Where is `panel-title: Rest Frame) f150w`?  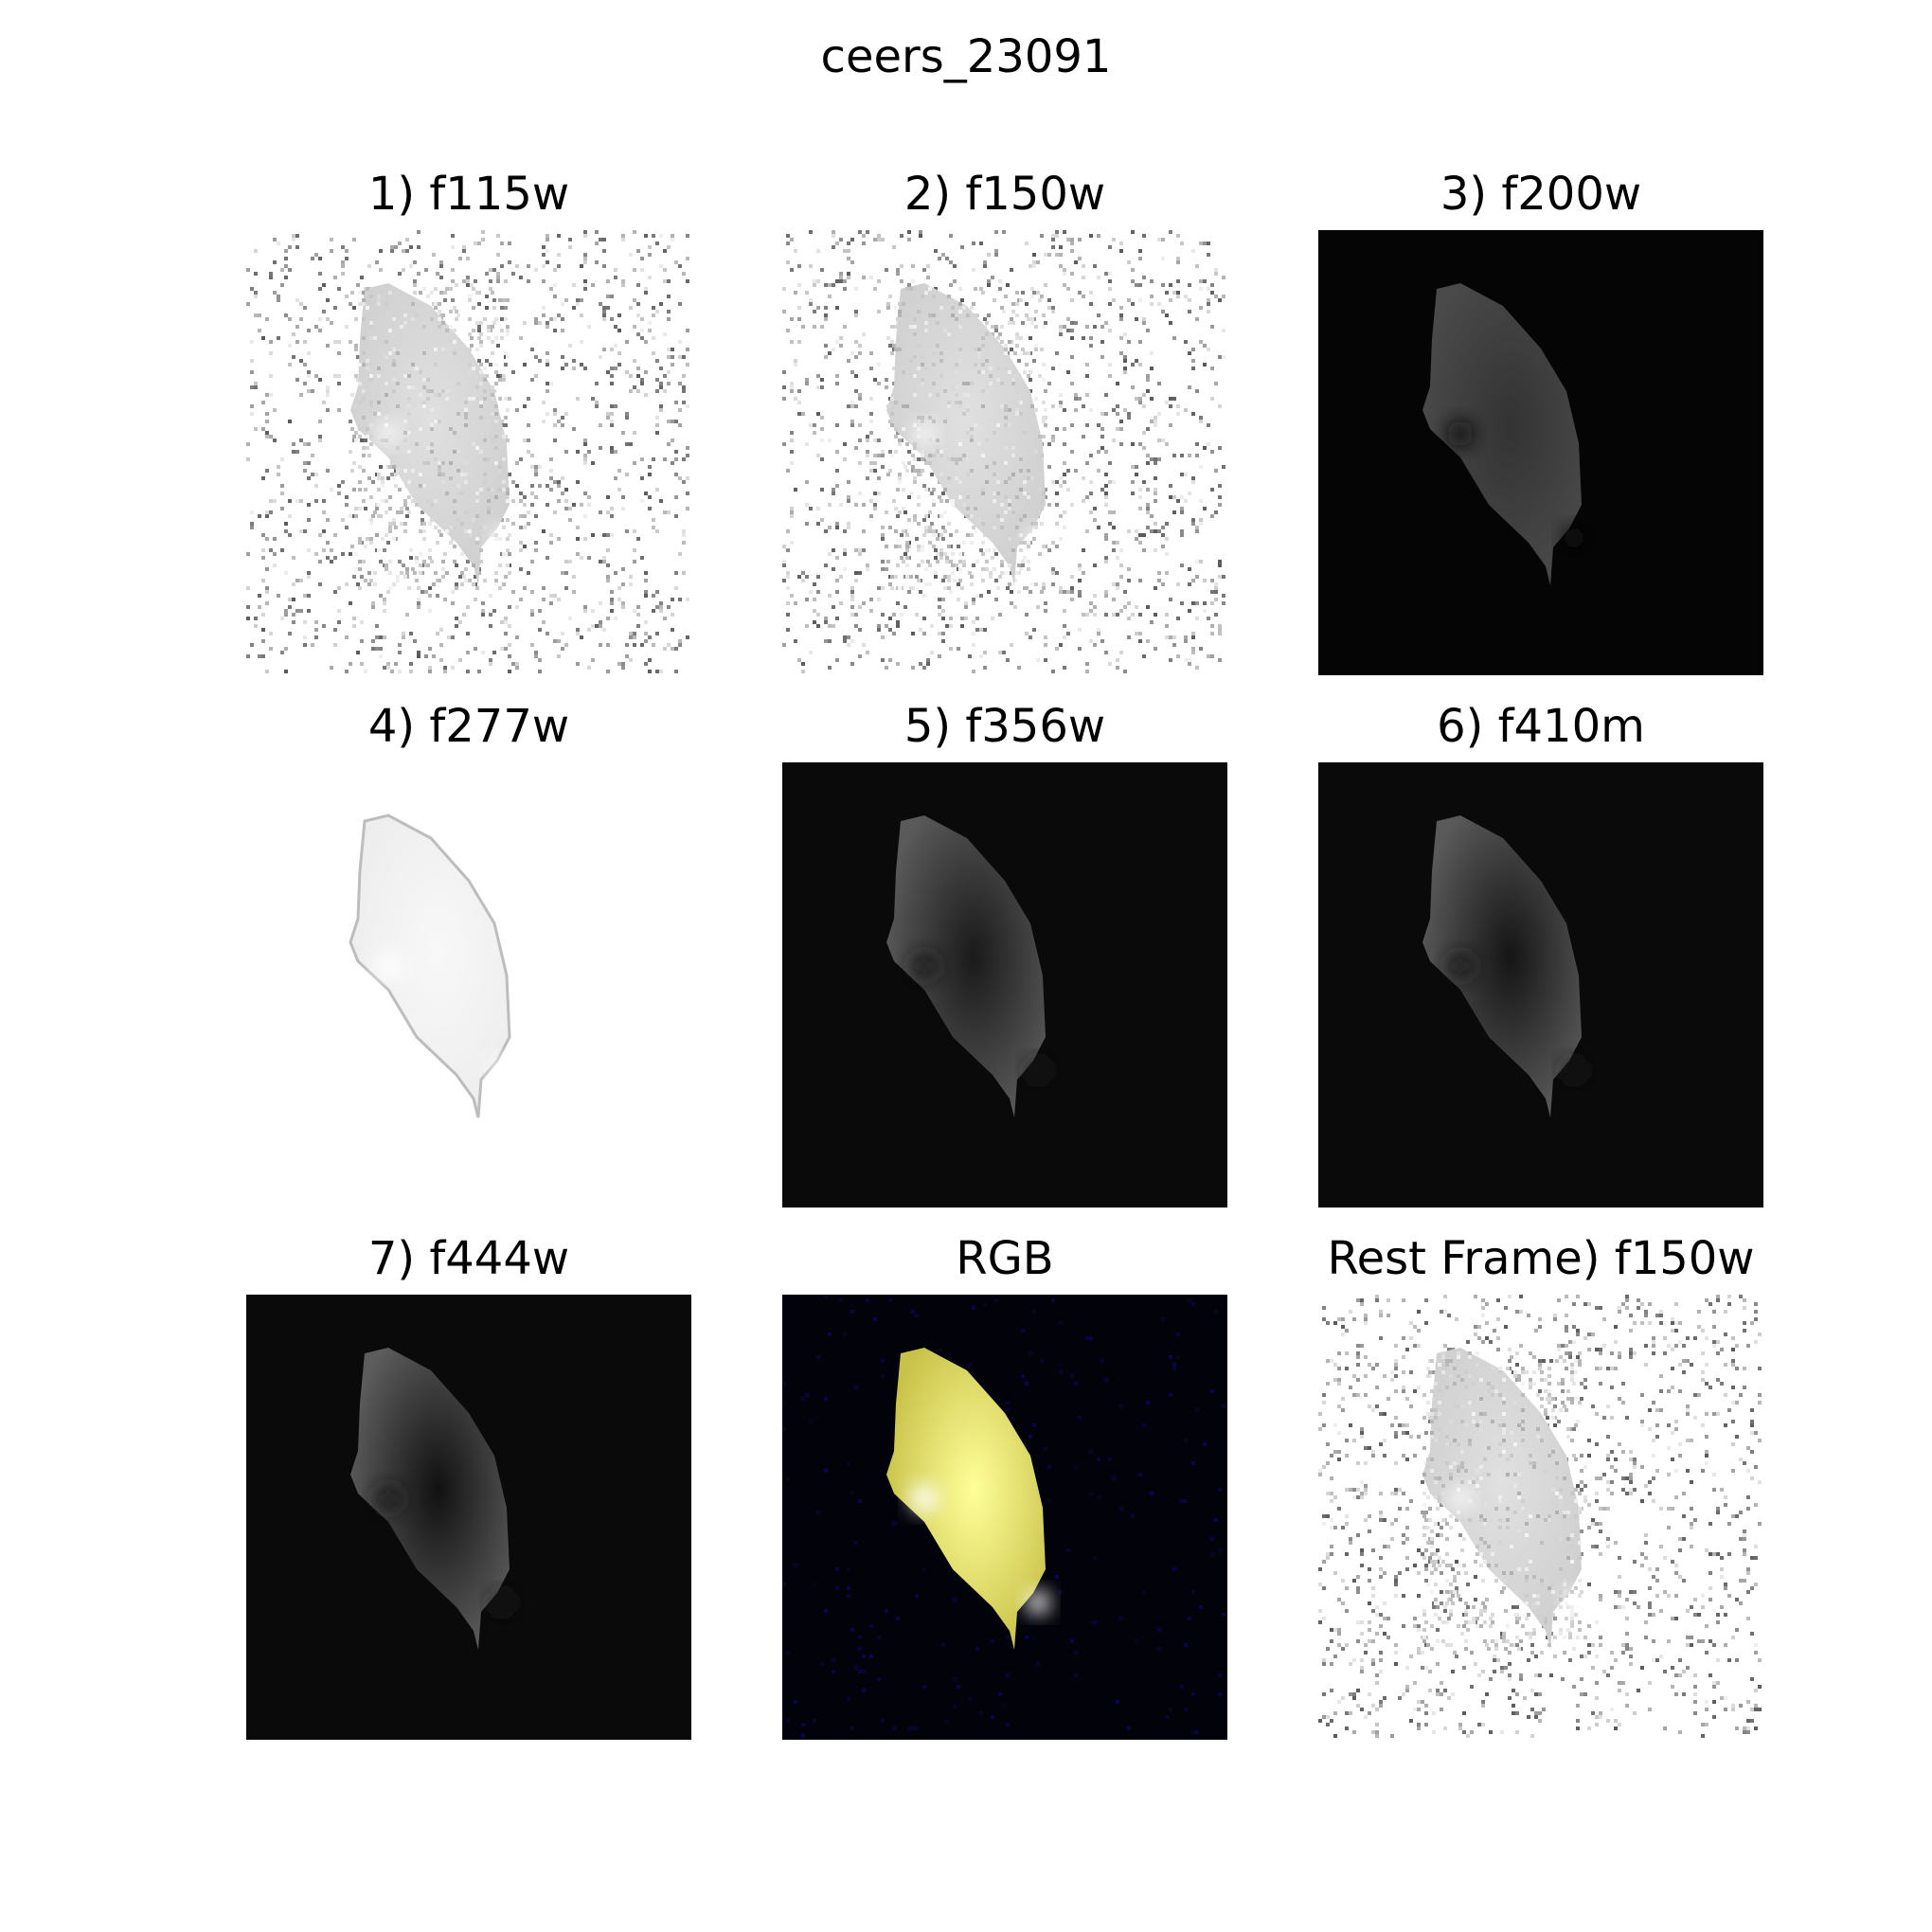
panel-title: Rest Frame) f150w is located at coordinates (1541, 1258).